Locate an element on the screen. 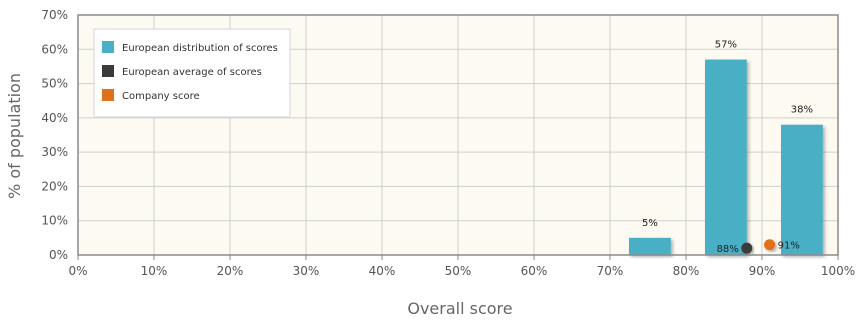  x-tick-label: 50% is located at coordinates (458, 271).